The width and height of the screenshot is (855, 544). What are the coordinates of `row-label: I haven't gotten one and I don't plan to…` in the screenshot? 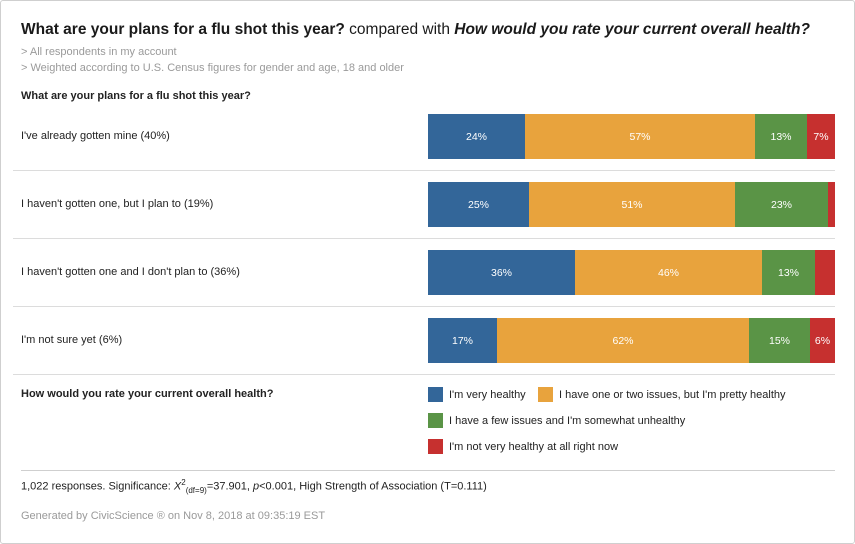 It's located at (130, 272).